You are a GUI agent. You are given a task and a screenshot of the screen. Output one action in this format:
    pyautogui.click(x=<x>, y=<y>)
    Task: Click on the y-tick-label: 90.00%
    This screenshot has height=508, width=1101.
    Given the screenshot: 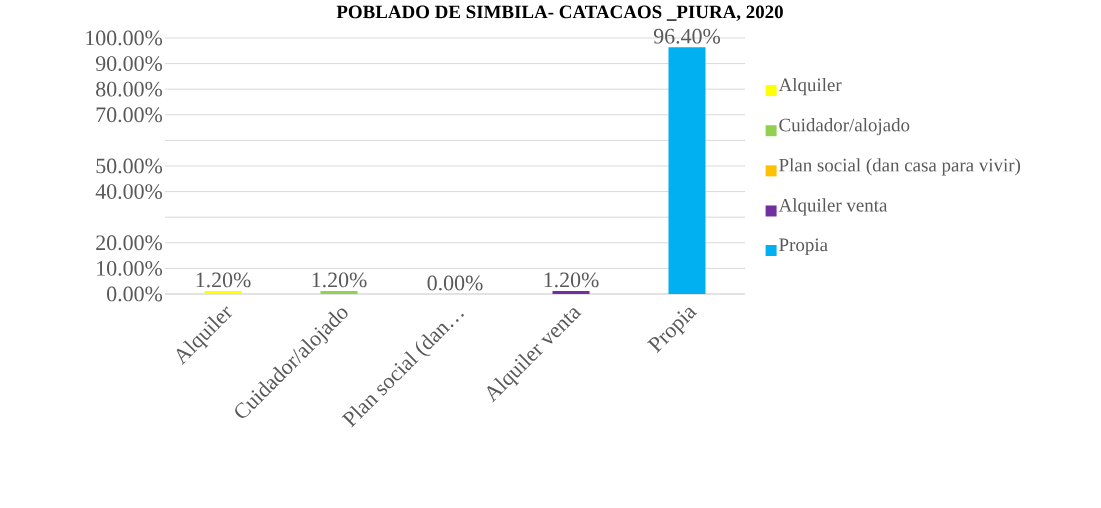 What is the action you would take?
    pyautogui.click(x=129, y=64)
    